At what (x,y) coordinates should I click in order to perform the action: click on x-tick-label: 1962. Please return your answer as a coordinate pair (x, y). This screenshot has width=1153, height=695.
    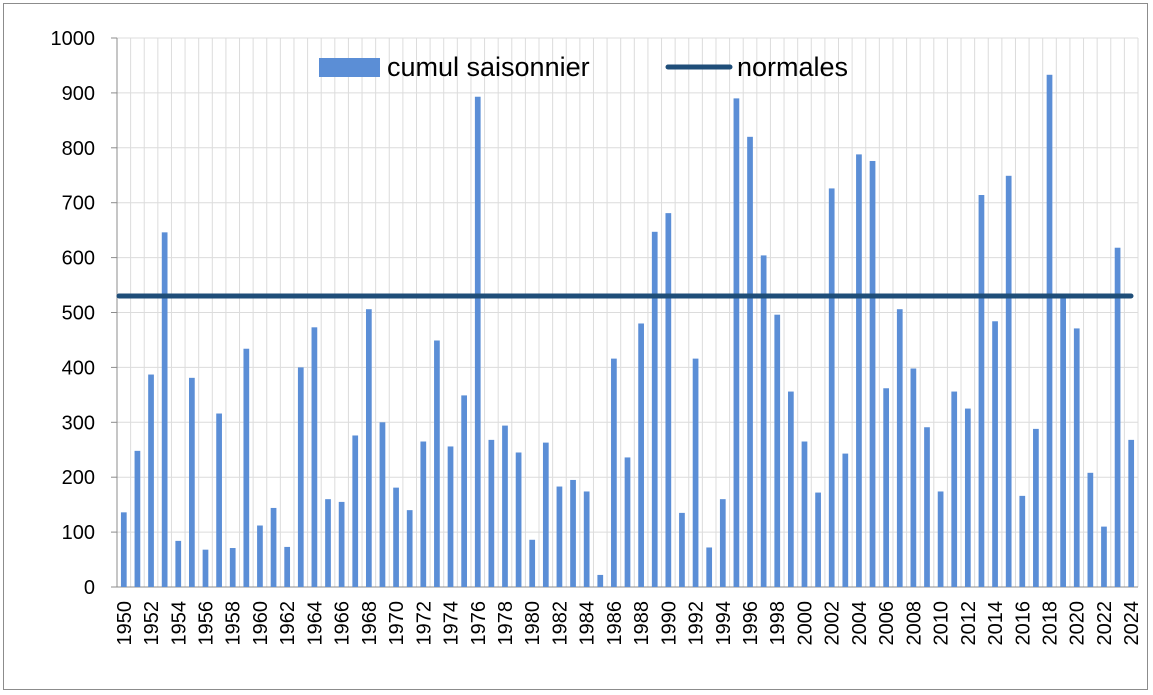
    Looking at the image, I should click on (288, 623).